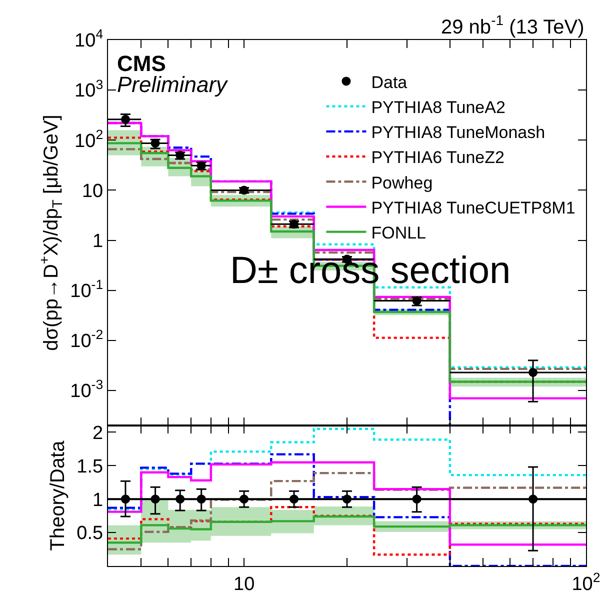 Image resolution: width=612 pixels, height=607 pixels. What do you see at coordinates (398, 232) in the screenshot?
I see `legend-label: FONLL` at bounding box center [398, 232].